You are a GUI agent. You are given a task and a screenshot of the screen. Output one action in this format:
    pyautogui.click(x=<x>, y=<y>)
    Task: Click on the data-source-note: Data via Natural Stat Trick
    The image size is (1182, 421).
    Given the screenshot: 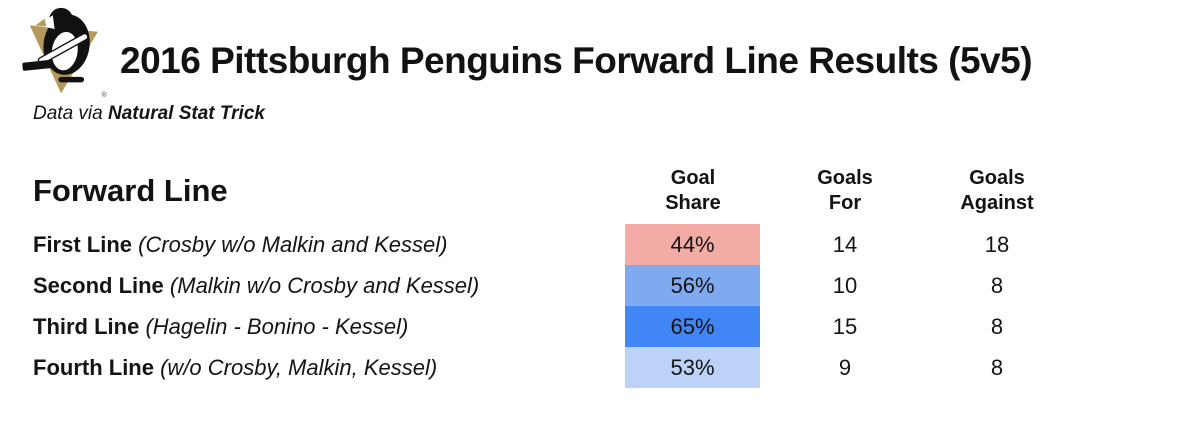 What is the action you would take?
    pyautogui.click(x=149, y=114)
    